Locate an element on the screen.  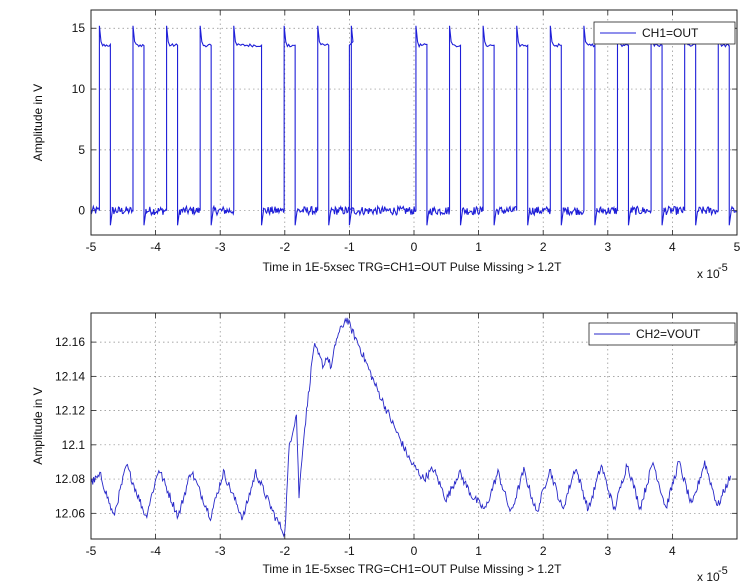
y-tick-label: 0 is located at coordinates (81, 211).